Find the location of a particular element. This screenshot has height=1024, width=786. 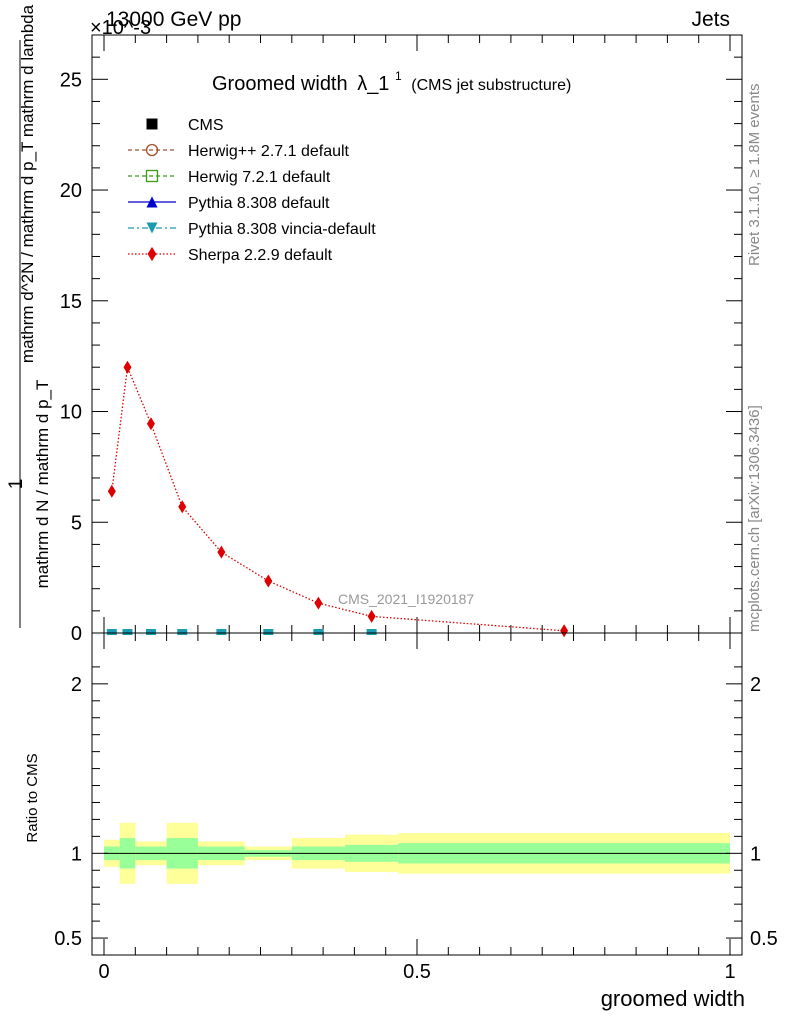

legend-label: Pythia 8.308 default is located at coordinates (259, 203).